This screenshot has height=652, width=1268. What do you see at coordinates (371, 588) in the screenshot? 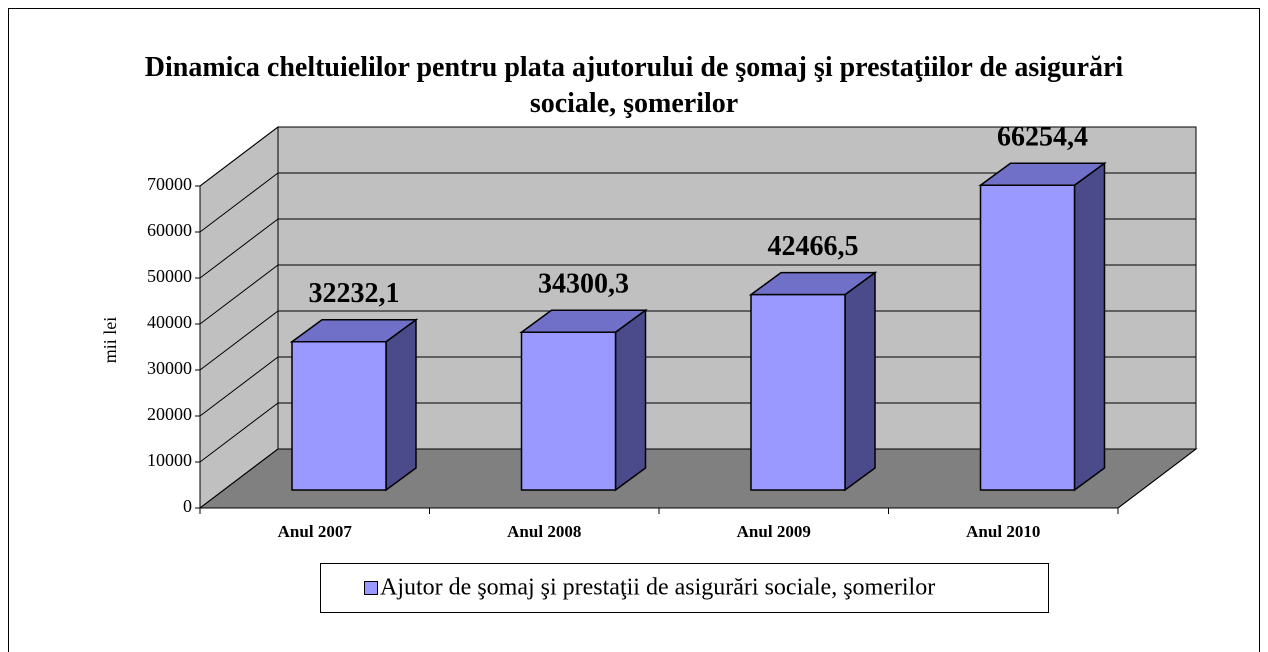
I see `legend-swatch` at bounding box center [371, 588].